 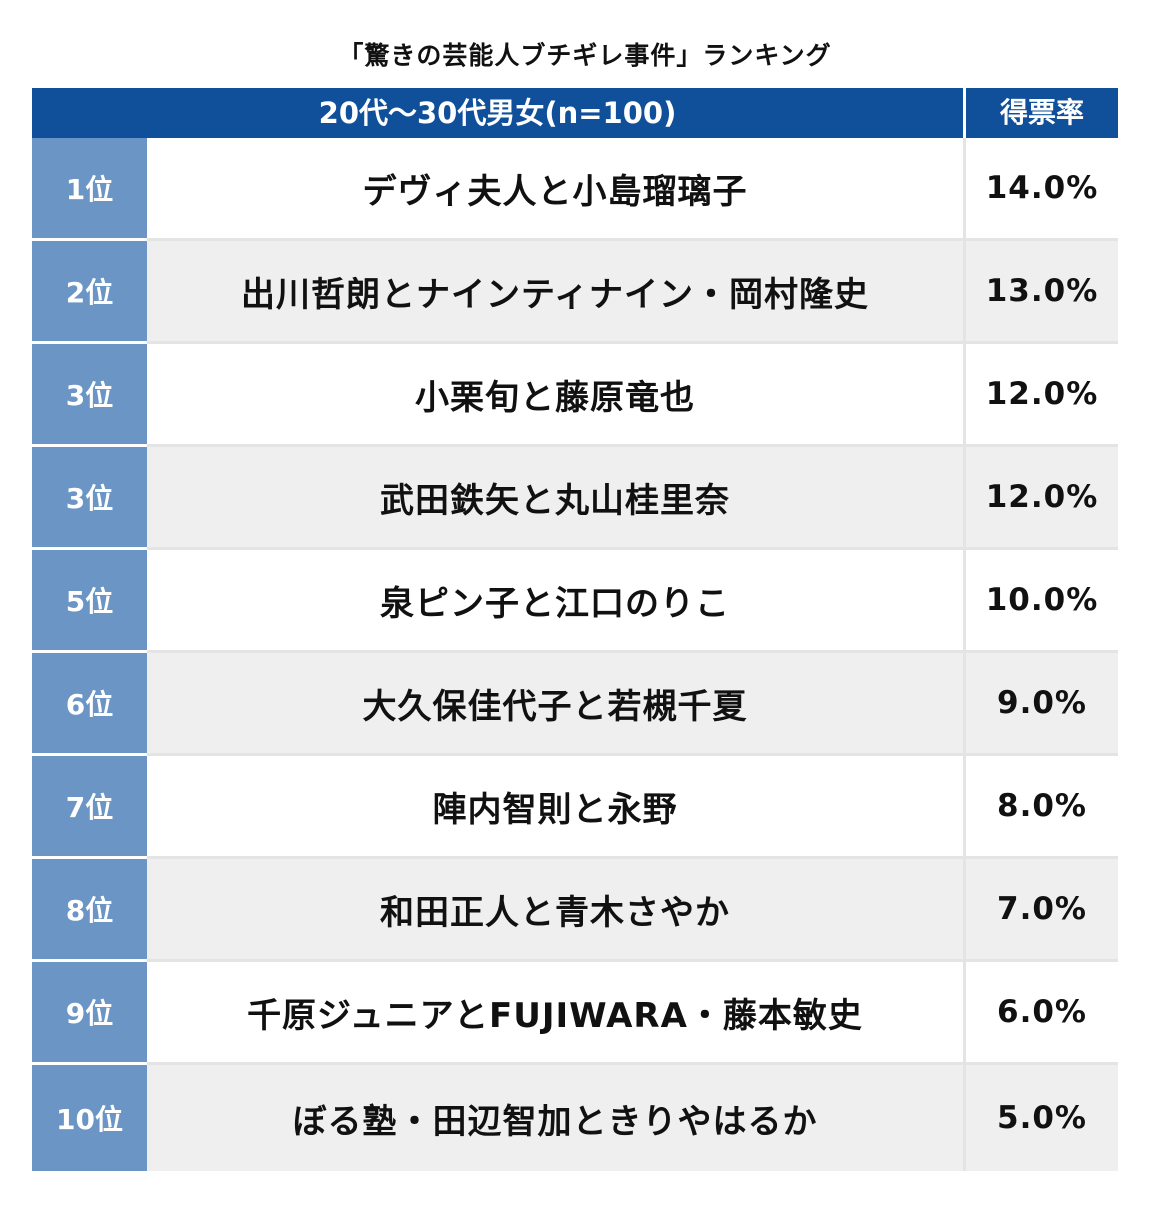 I want to click on table-row: 7位 陣内智則と永野 8.0%, so click(x=575, y=807).